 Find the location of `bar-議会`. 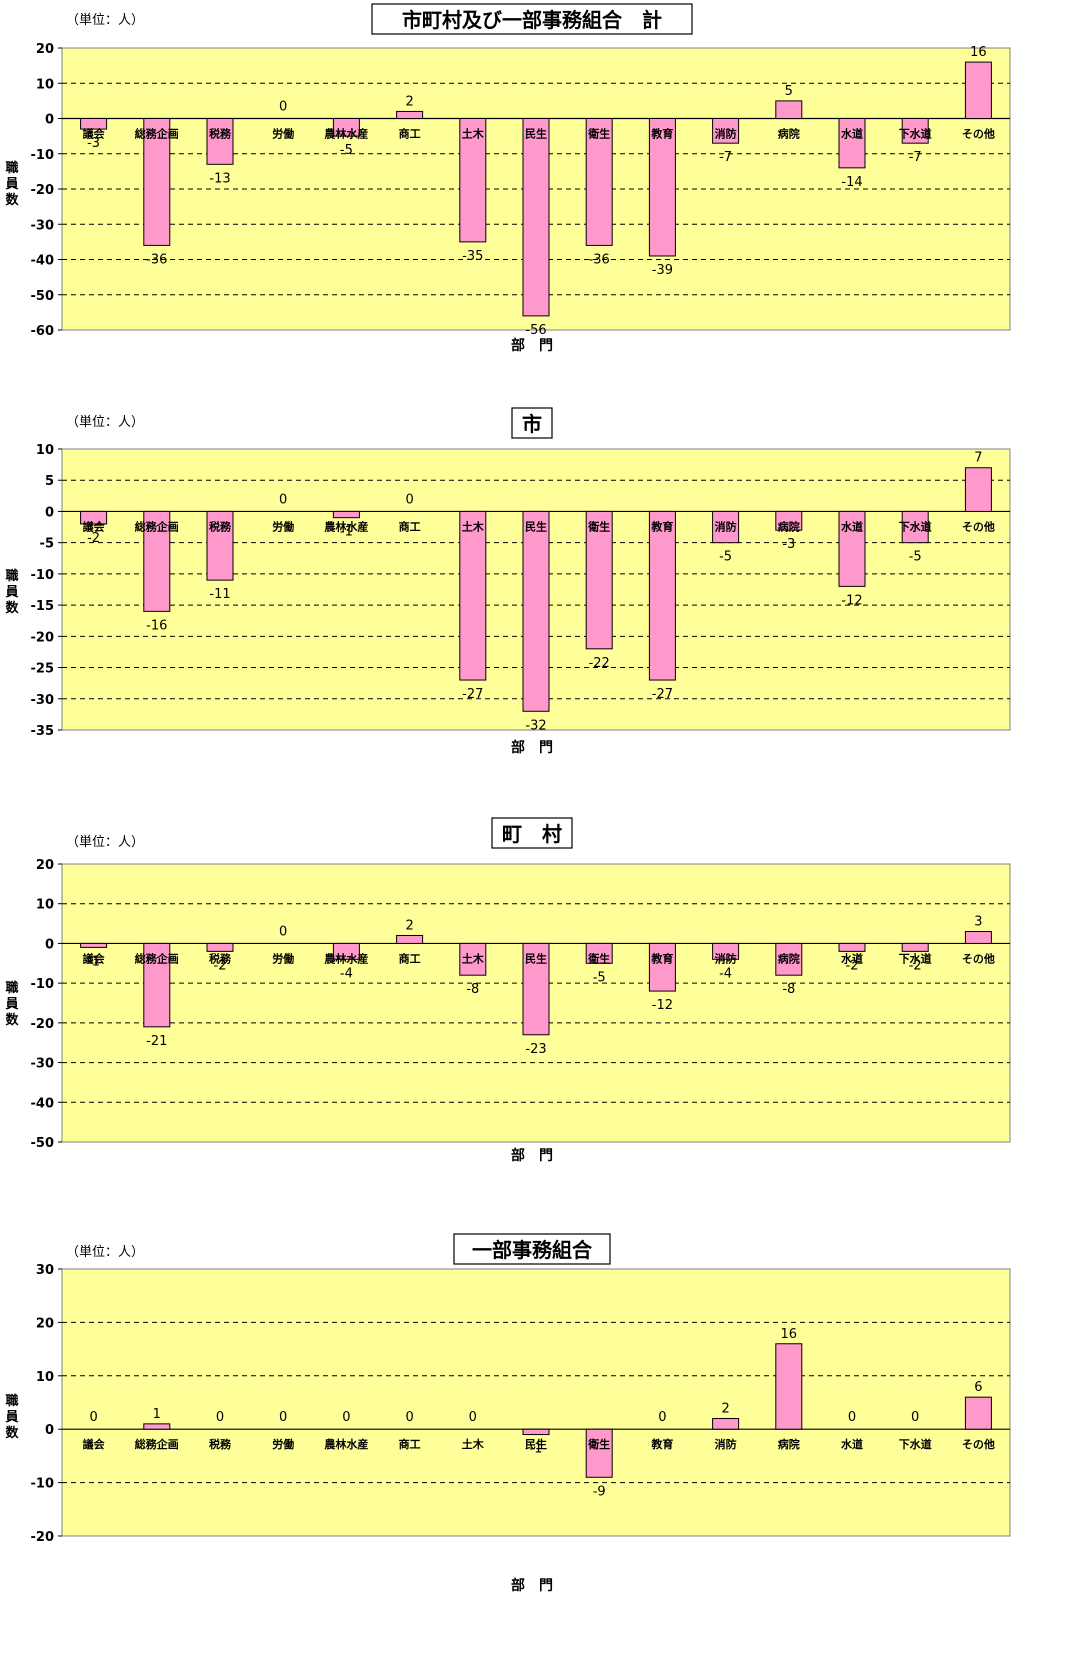

bar-議会 is located at coordinates (94, 945).